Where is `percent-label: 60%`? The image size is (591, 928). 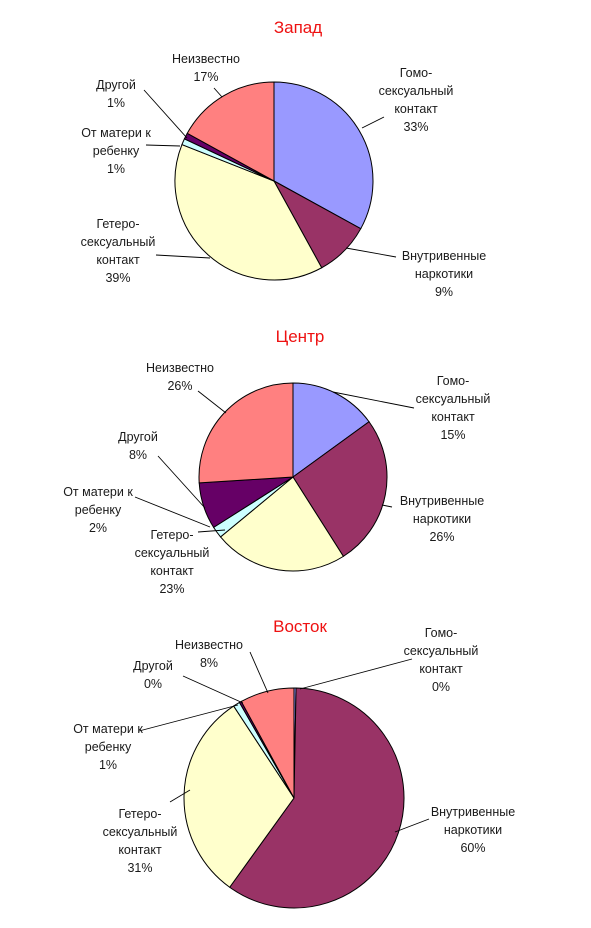 percent-label: 60% is located at coordinates (472, 848).